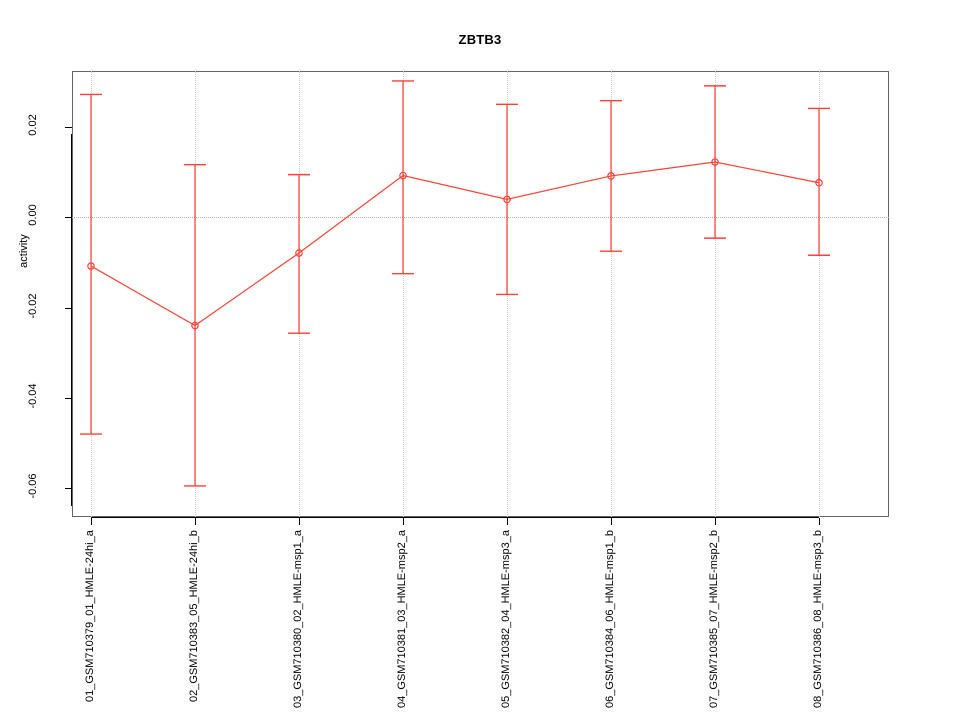  Describe the element at coordinates (480, 218) in the screenshot. I see `gridline-zero` at that location.